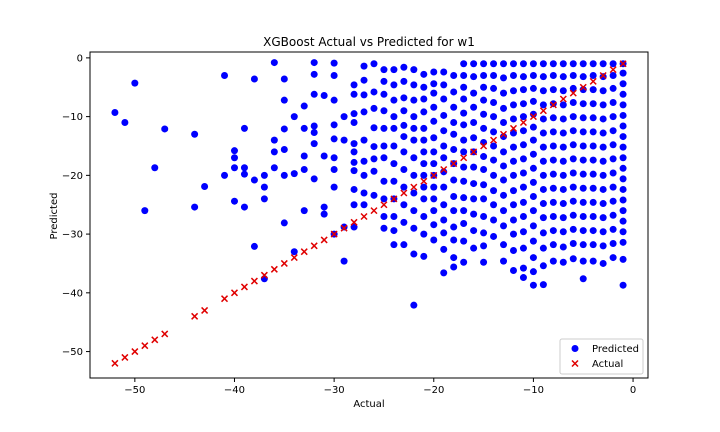 The width and height of the screenshot is (720, 432). I want to click on y-tick-label: 0, so click(80, 58).